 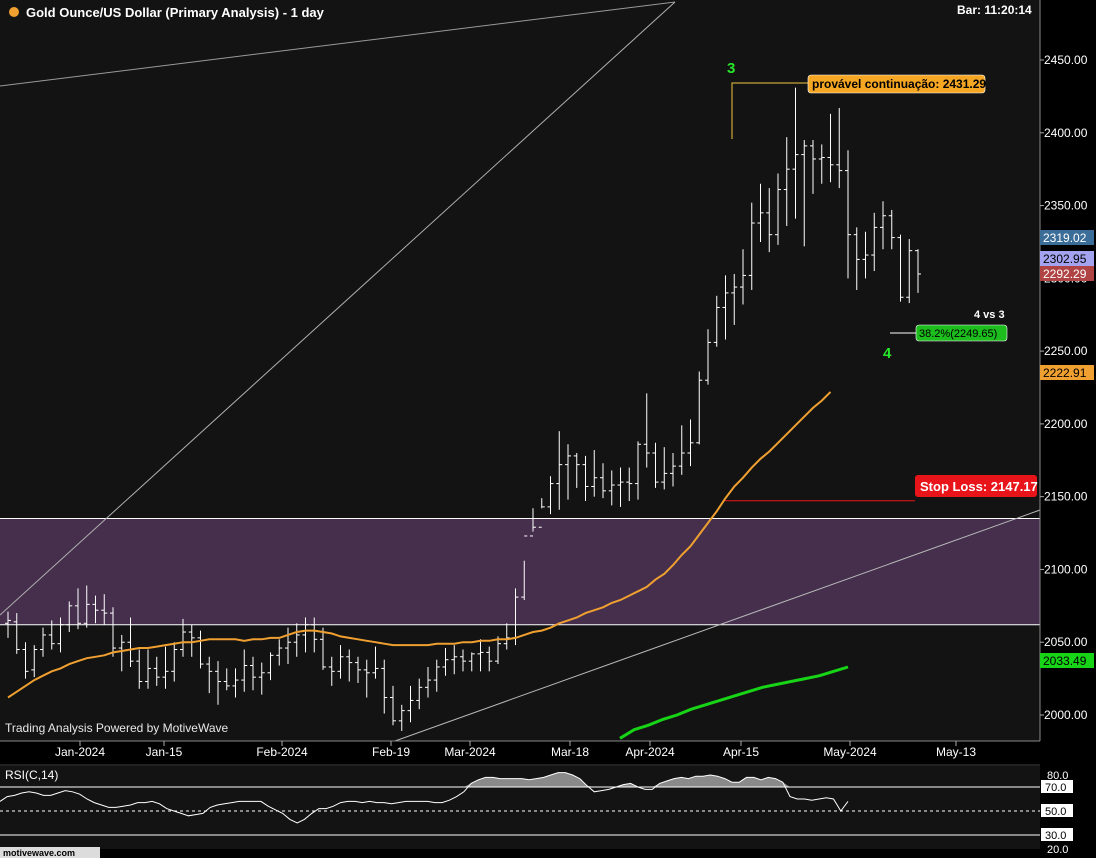 I want to click on trendline-upper, so click(x=338, y=44).